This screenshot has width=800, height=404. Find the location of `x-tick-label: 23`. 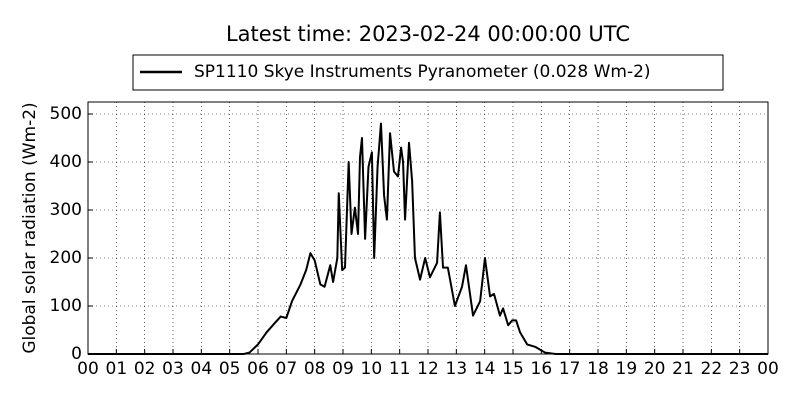

x-tick-label: 23 is located at coordinates (740, 369).